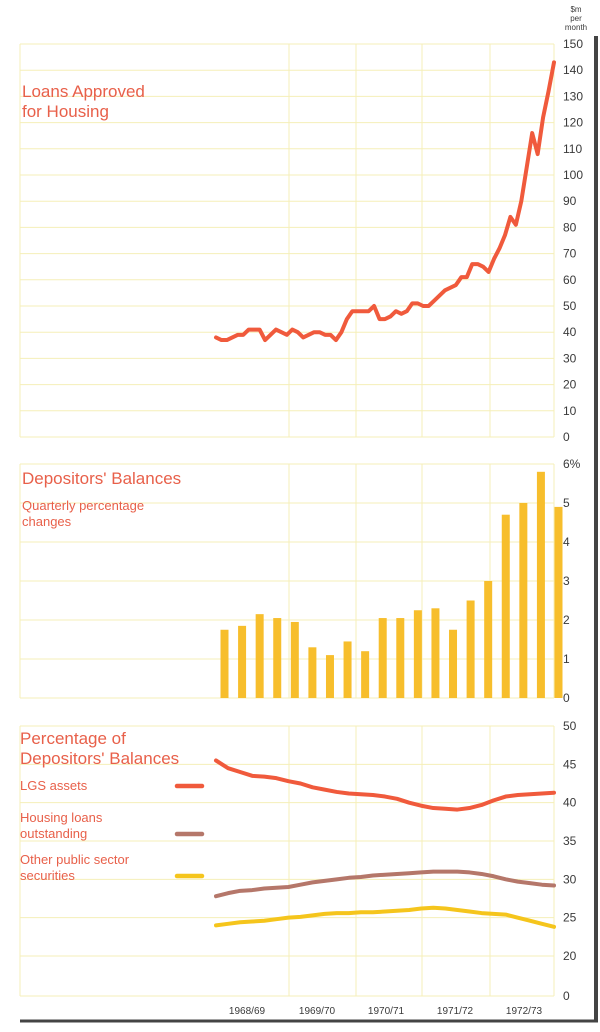 The height and width of the screenshot is (1032, 600). What do you see at coordinates (317, 1011) in the screenshot?
I see `x-category-label: 1969/70` at bounding box center [317, 1011].